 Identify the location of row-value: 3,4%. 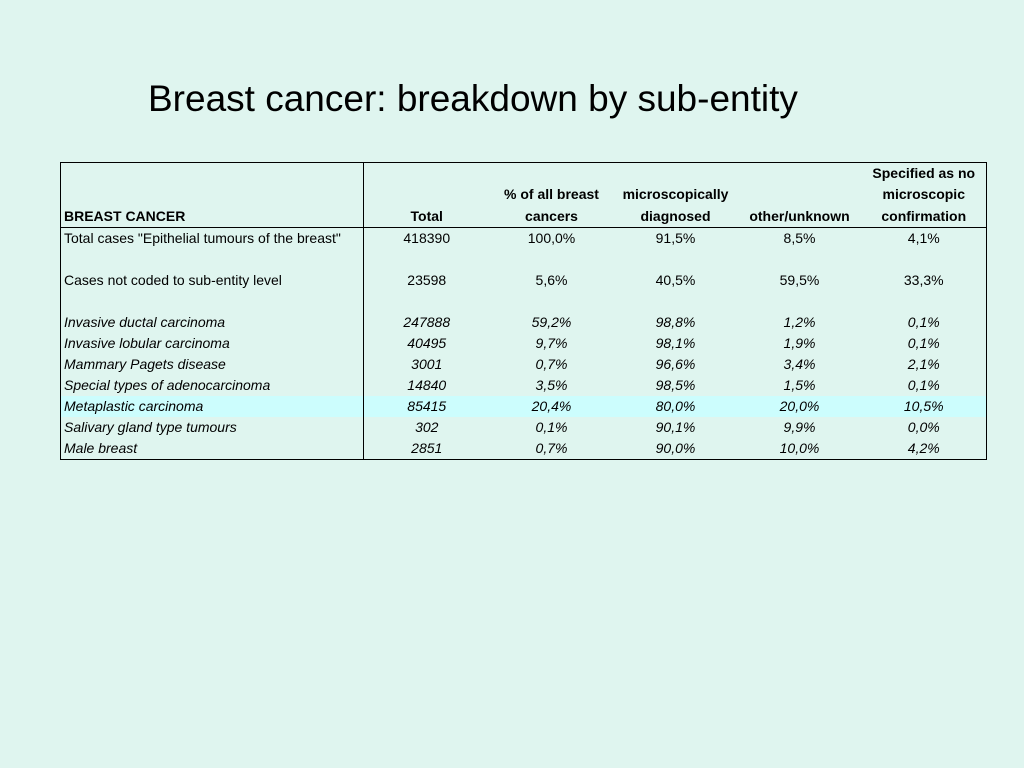
(799, 364).